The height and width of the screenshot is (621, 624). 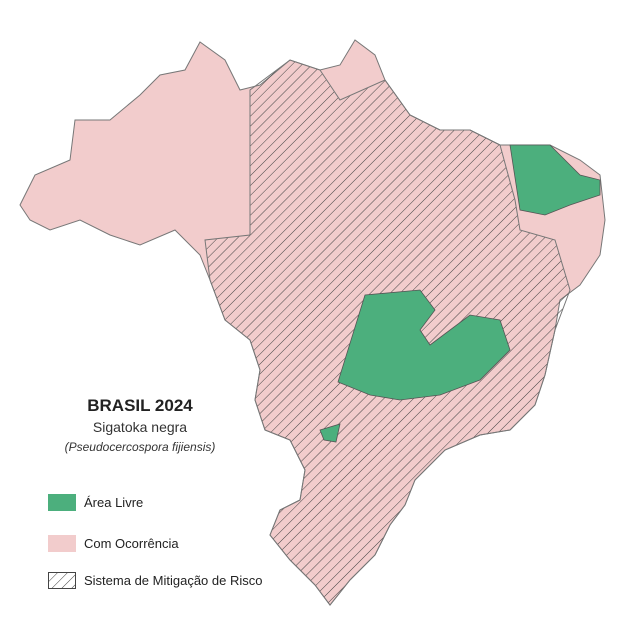 I want to click on legend-item-occurrence: Com Ocorrência, so click(x=113, y=543).